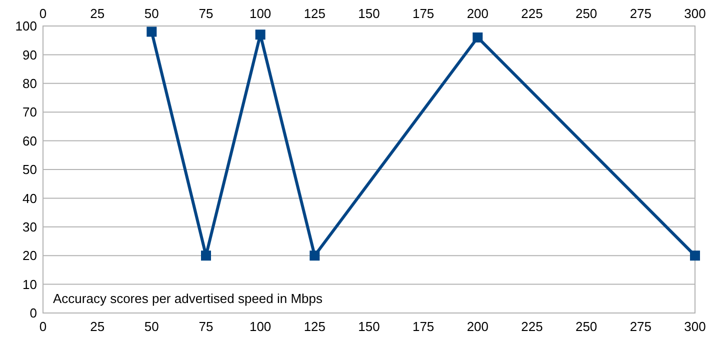 This screenshot has width=720, height=345. What do you see at coordinates (641, 13) in the screenshot?
I see `x-tick-label: 275` at bounding box center [641, 13].